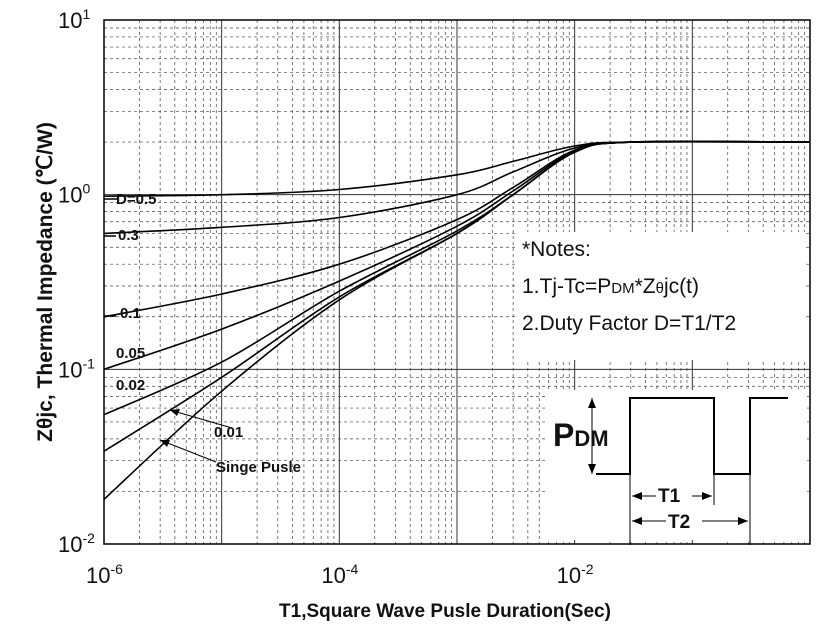 The image size is (820, 626). Describe the element at coordinates (707, 496) in the screenshot. I see `t1-arrow-right` at that location.